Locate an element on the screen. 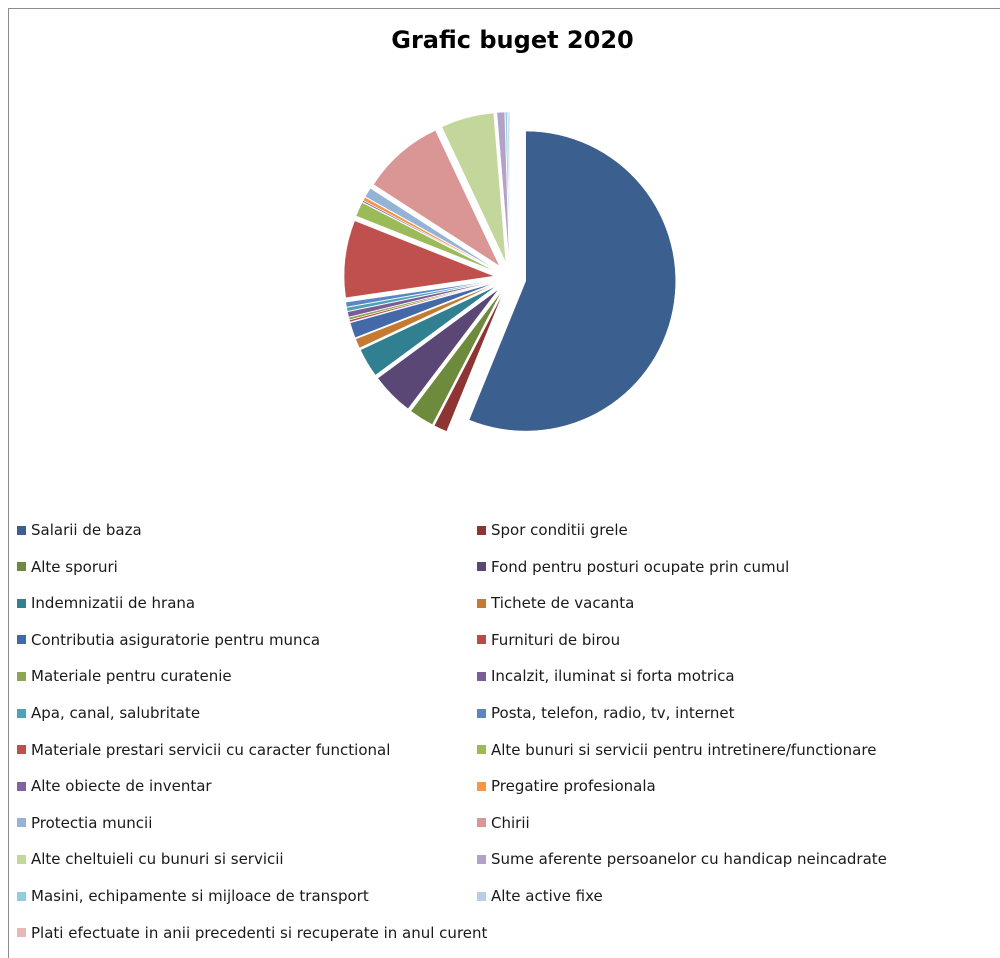 This screenshot has width=1000, height=958. legend-item: Furnituri de birou is located at coordinates (548, 640).